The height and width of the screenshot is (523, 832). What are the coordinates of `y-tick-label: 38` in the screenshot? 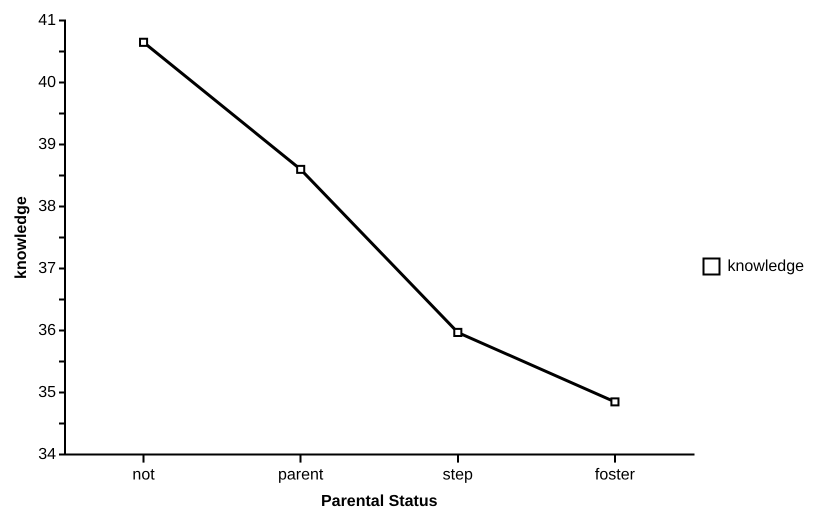 It's located at (47, 207).